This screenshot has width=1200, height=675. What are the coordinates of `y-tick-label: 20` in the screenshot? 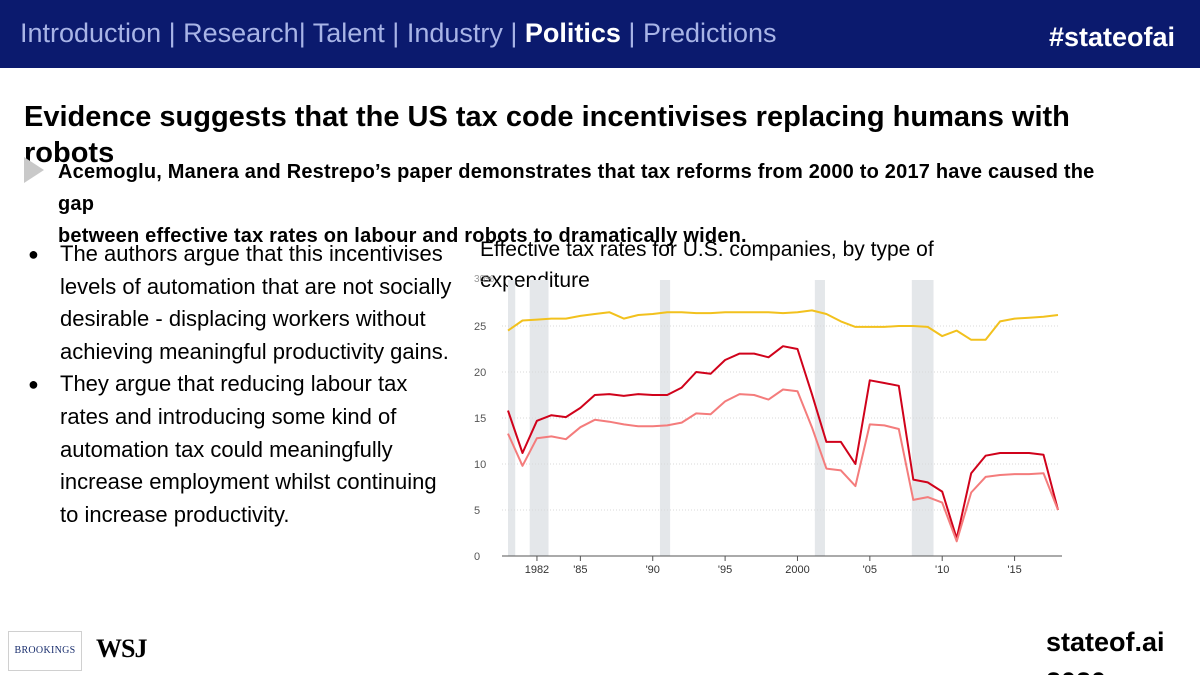 It's located at (480, 373).